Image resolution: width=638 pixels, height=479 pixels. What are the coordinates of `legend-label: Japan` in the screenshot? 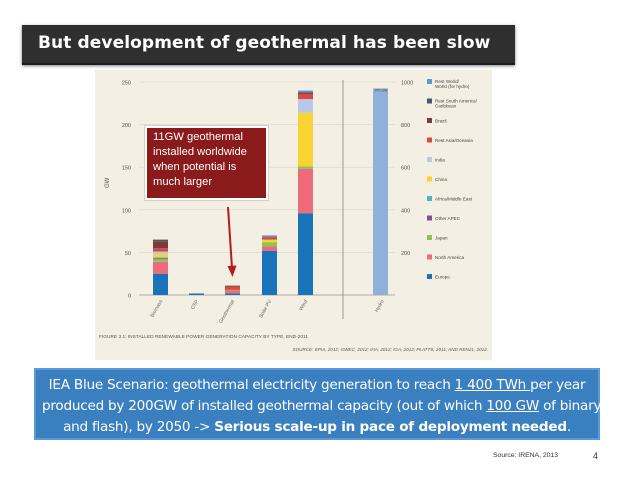 It's located at (441, 238).